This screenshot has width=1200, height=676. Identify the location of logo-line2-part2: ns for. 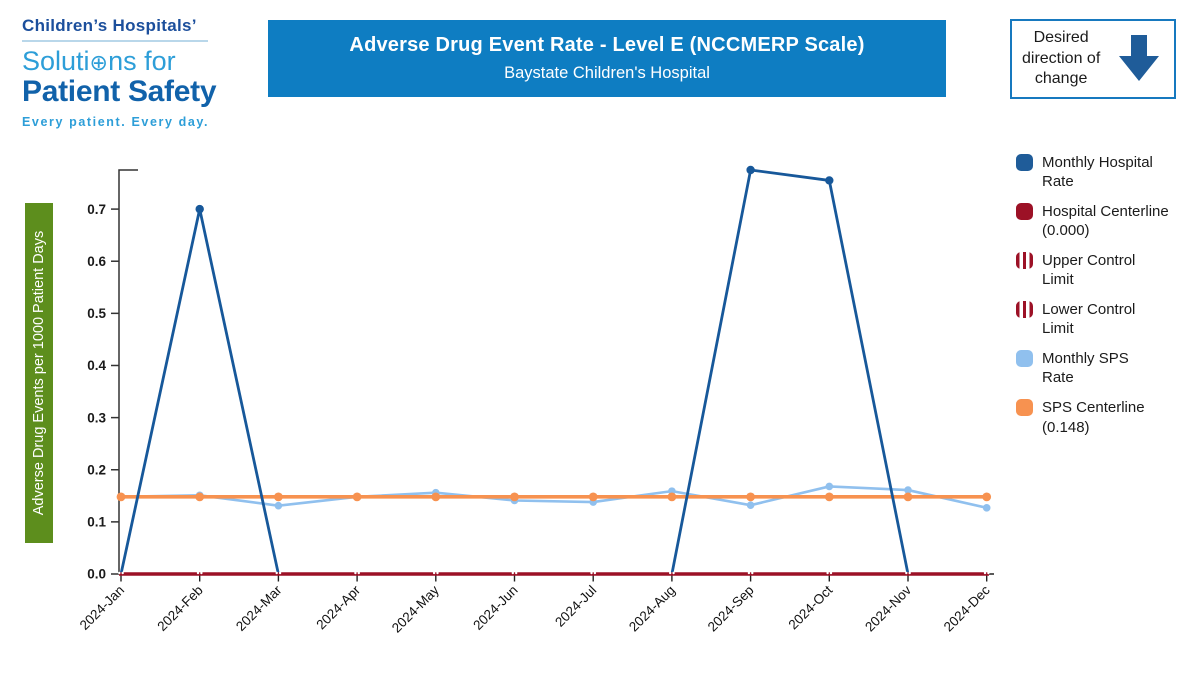
(142, 61).